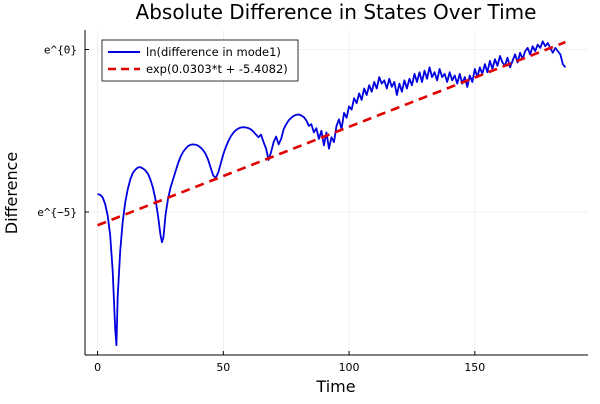  What do you see at coordinates (213, 52) in the screenshot?
I see `legend-label-series-1: ln(difference in mode1)` at bounding box center [213, 52].